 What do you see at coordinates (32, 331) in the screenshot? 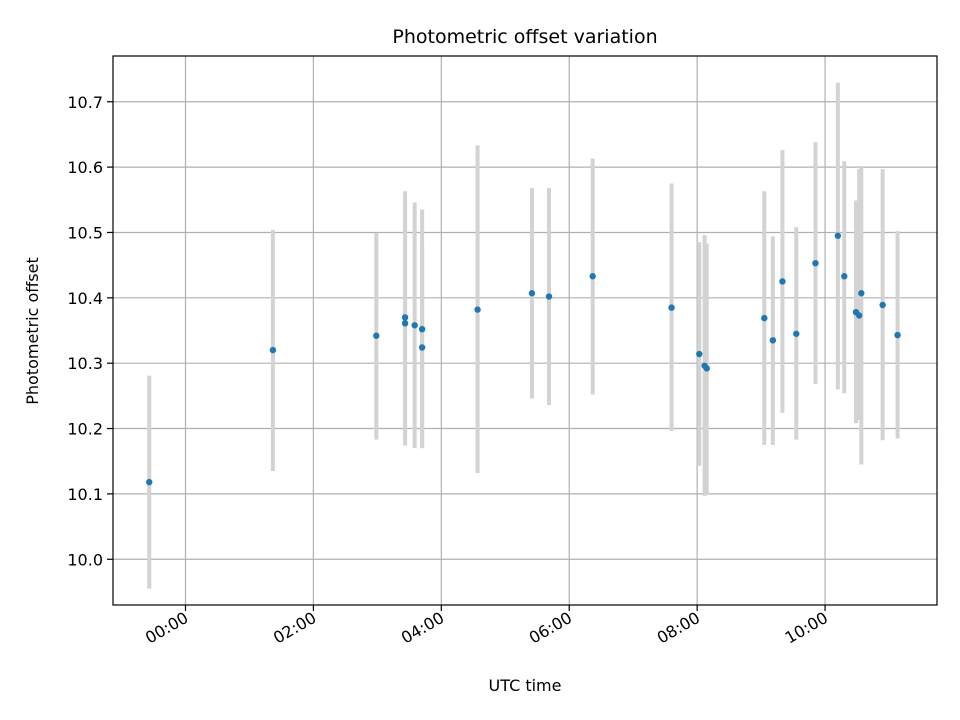
I see `y-axis-label: Photometric offset` at bounding box center [32, 331].